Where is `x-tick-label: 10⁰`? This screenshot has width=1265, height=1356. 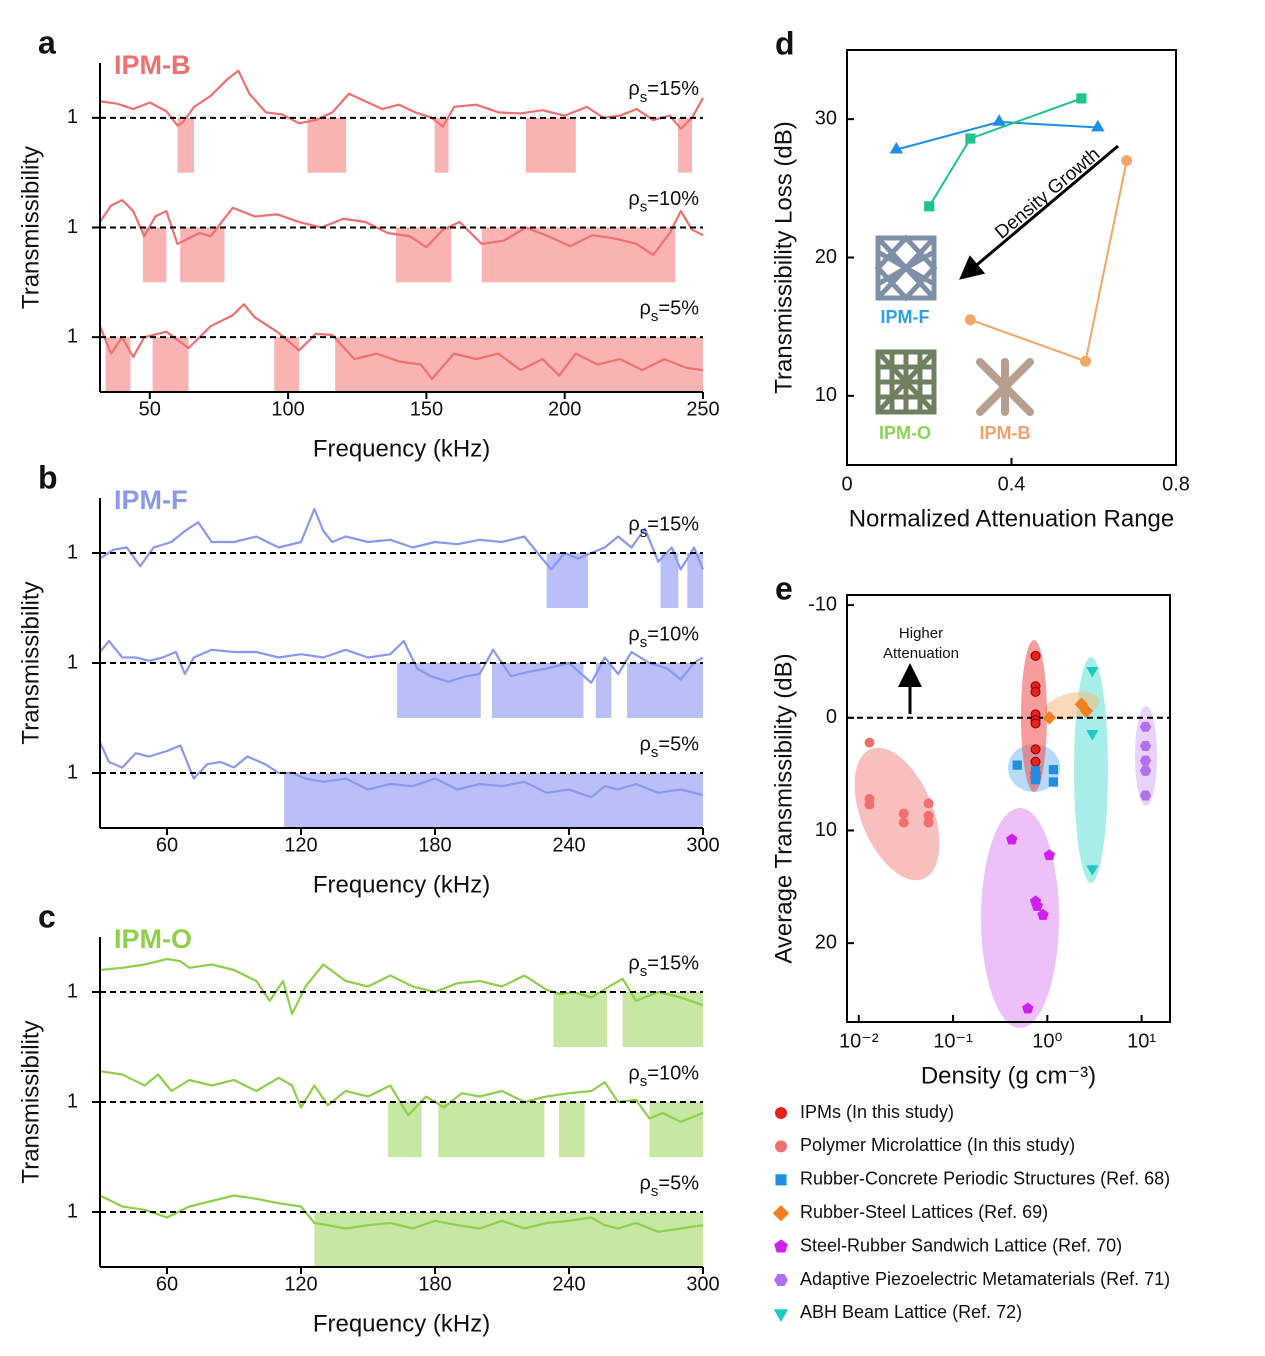
x-tick-label: 10⁰ is located at coordinates (1047, 1041).